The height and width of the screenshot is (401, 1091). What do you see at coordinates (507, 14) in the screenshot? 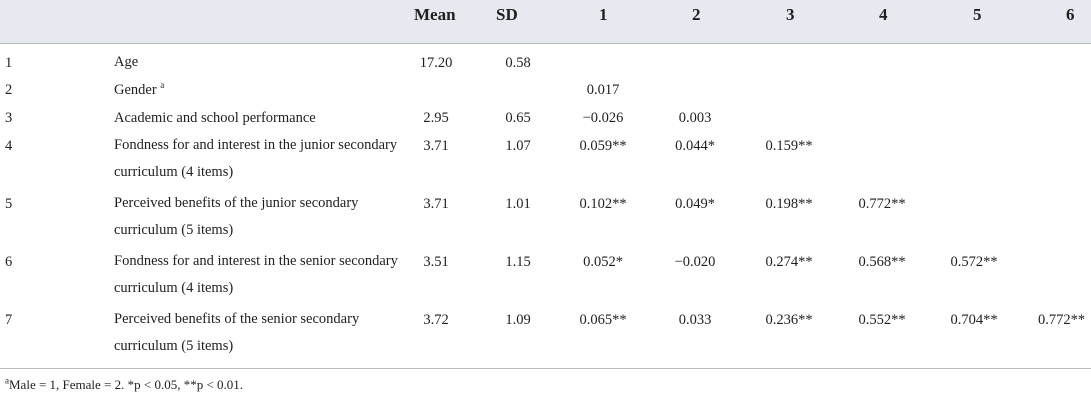
I see `header-sd: SD` at bounding box center [507, 14].